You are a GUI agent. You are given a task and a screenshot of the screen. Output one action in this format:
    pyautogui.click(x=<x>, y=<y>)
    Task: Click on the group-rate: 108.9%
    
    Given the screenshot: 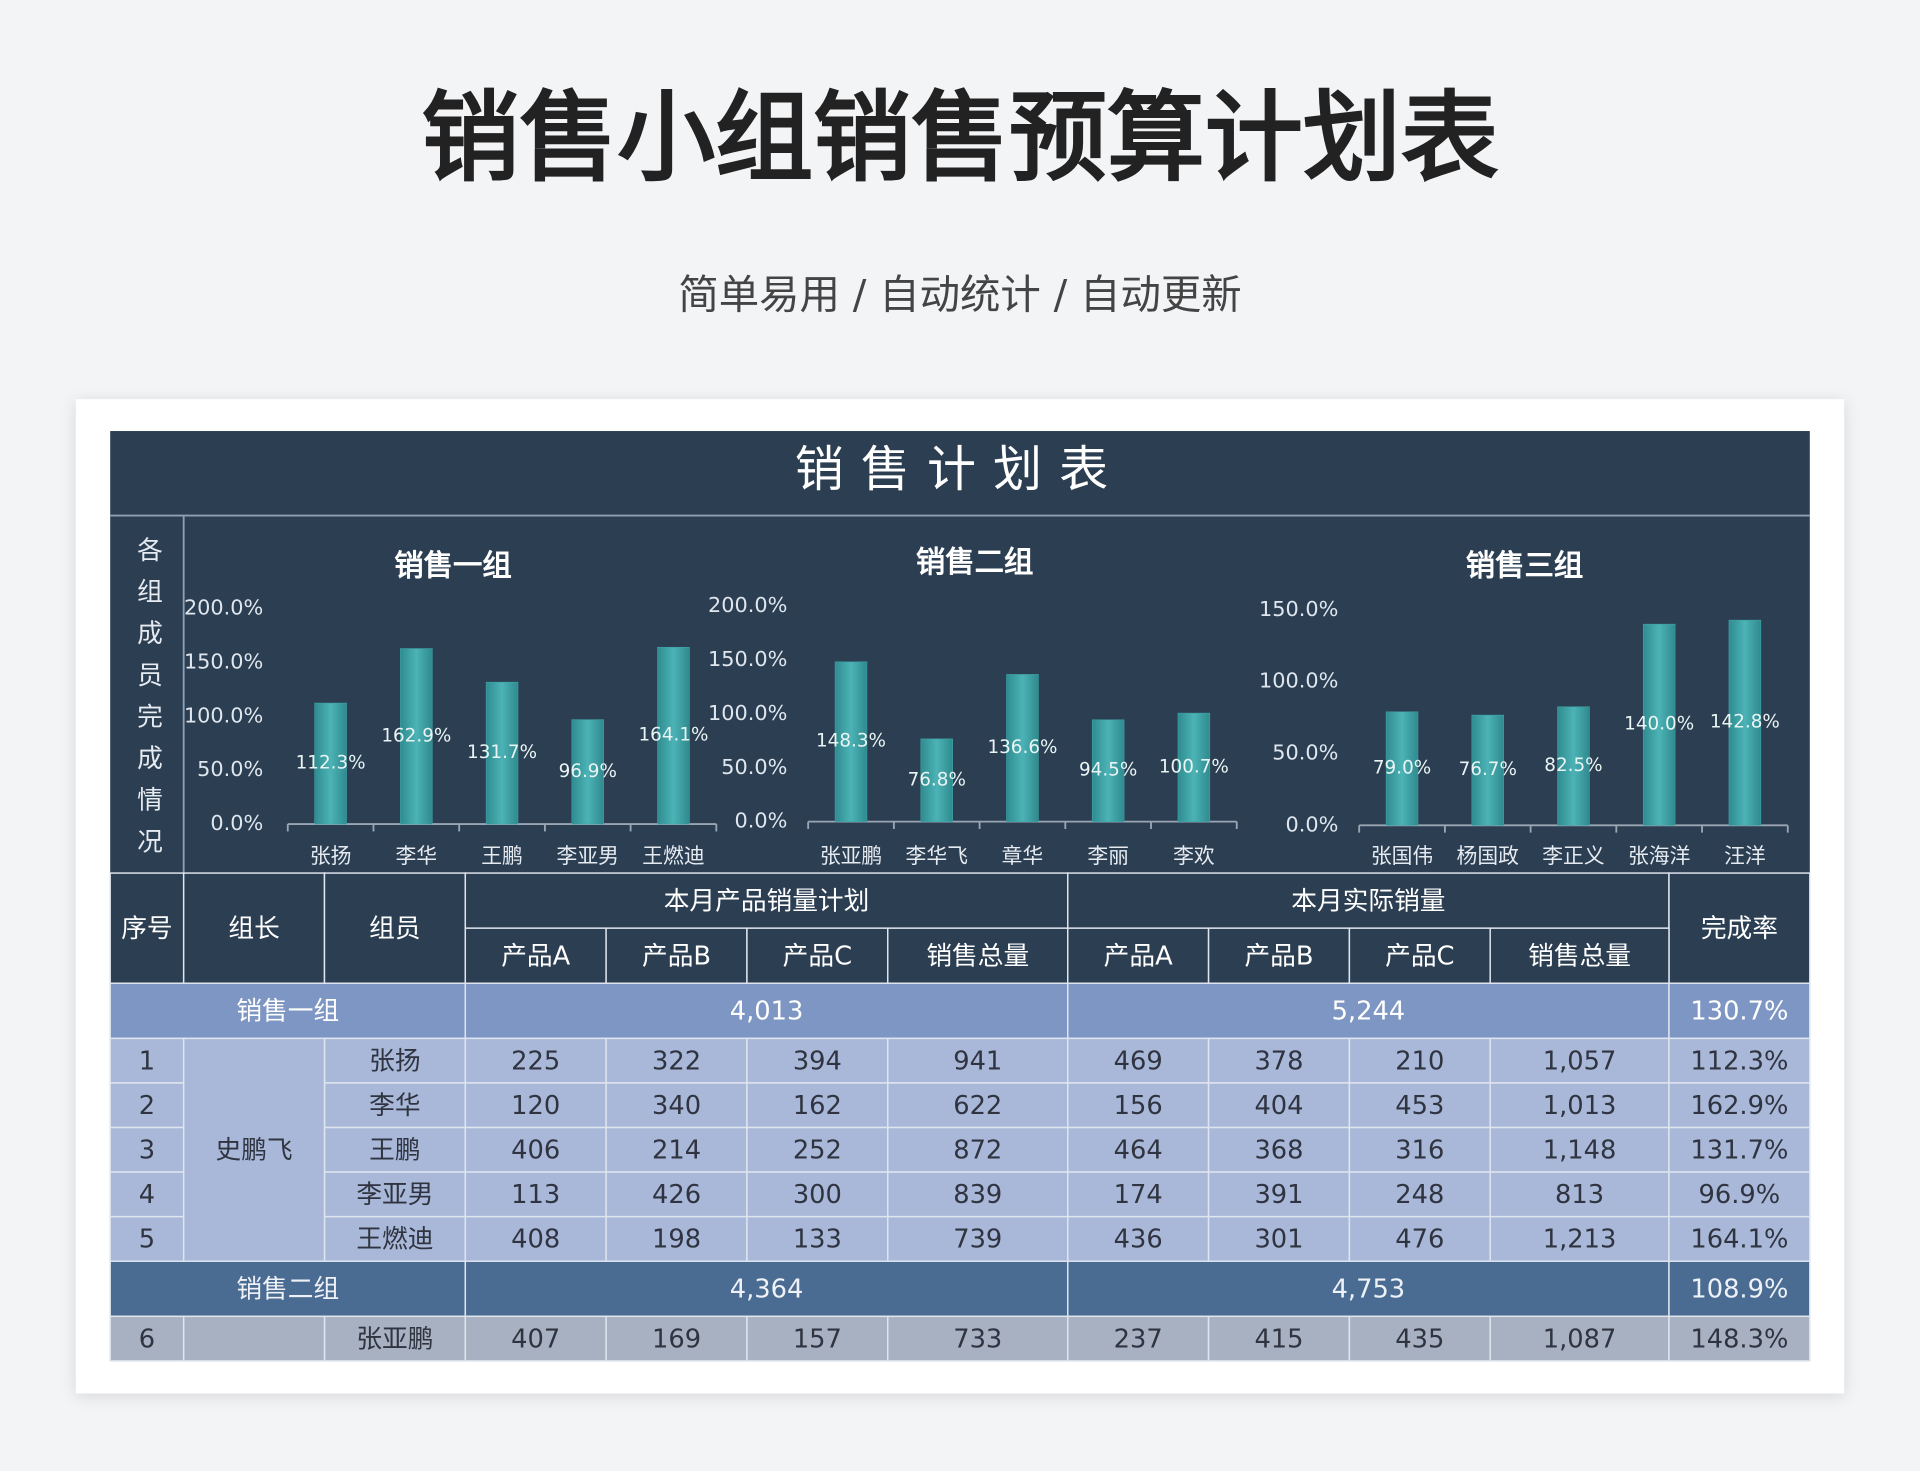 What is the action you would take?
    pyautogui.click(x=1739, y=1290)
    